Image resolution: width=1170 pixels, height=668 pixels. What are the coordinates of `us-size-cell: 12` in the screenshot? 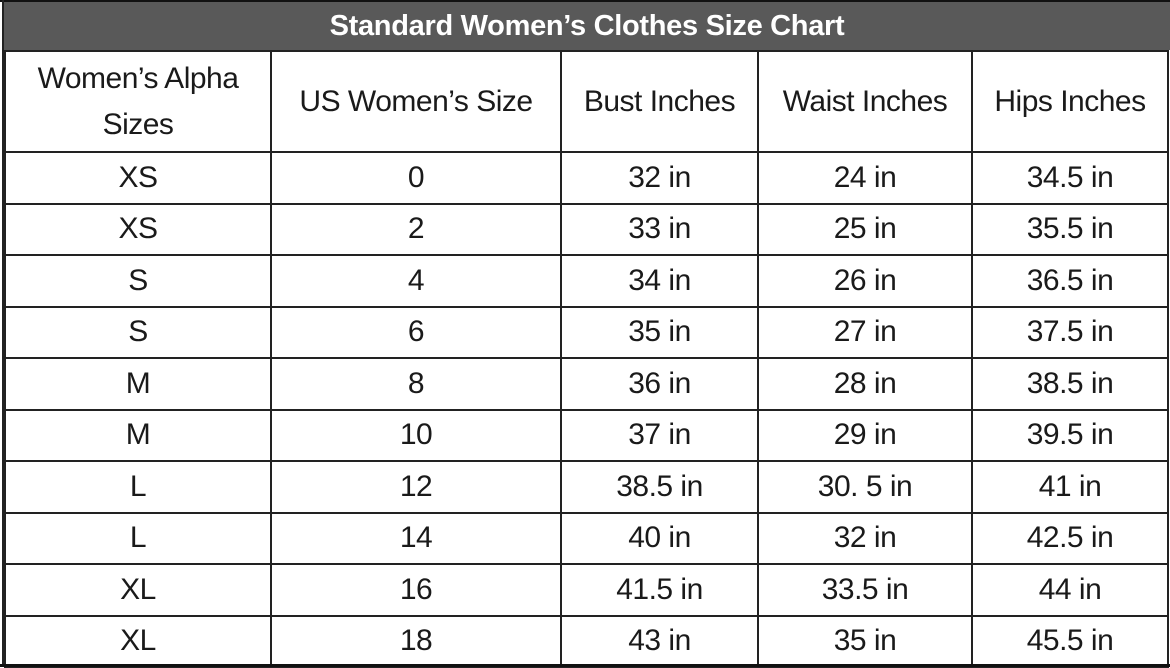 It's located at (416, 487).